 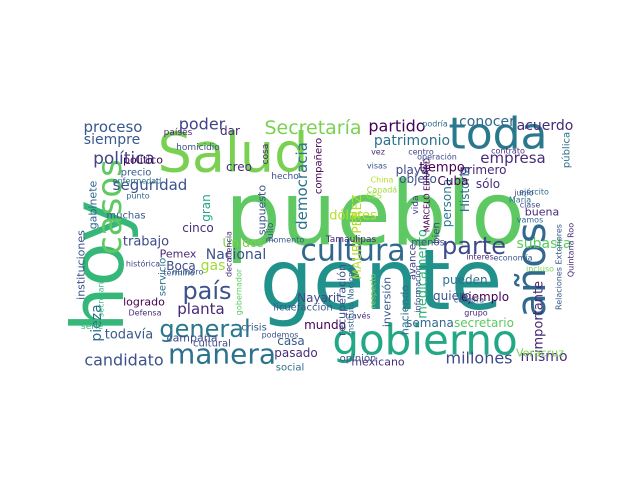 What do you see at coordinates (382, 180) in the screenshot?
I see `cloud-word: China` at bounding box center [382, 180].